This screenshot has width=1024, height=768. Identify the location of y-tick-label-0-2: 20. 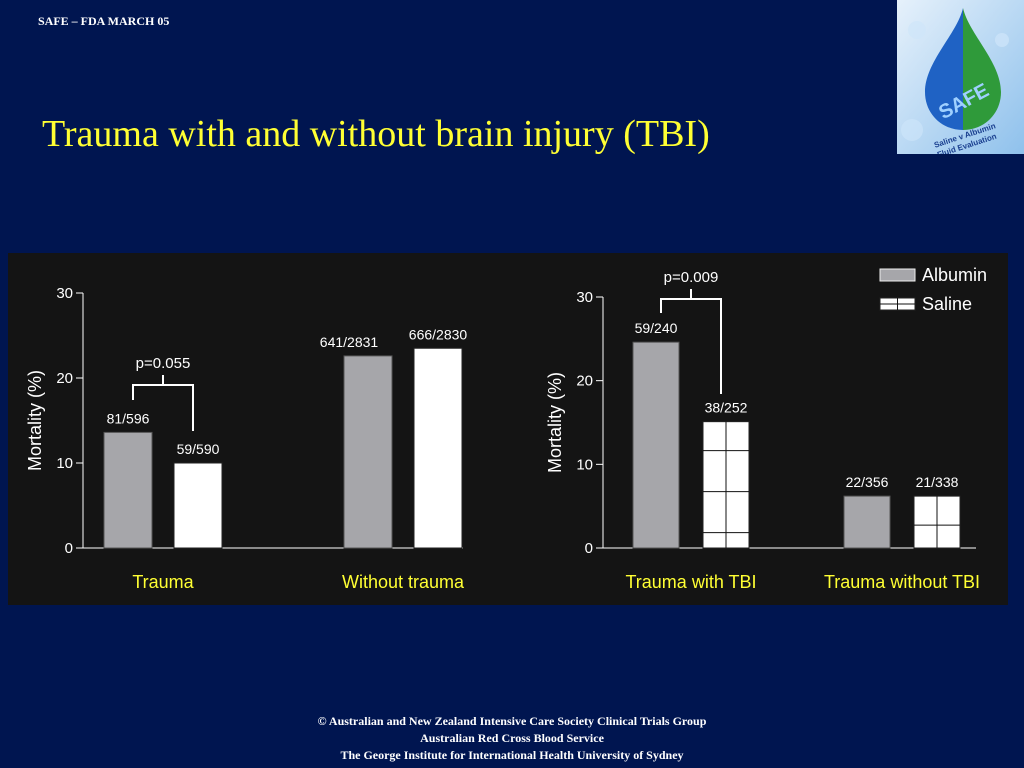
(64, 378).